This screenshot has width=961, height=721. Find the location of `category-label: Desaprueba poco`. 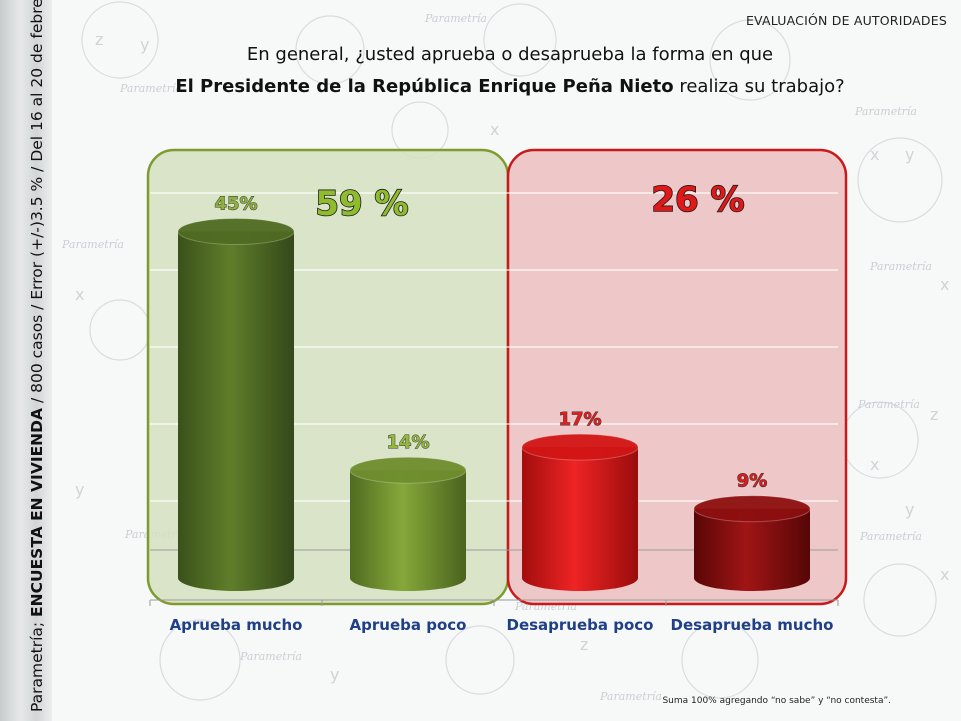

category-label: Desaprueba poco is located at coordinates (580, 625).